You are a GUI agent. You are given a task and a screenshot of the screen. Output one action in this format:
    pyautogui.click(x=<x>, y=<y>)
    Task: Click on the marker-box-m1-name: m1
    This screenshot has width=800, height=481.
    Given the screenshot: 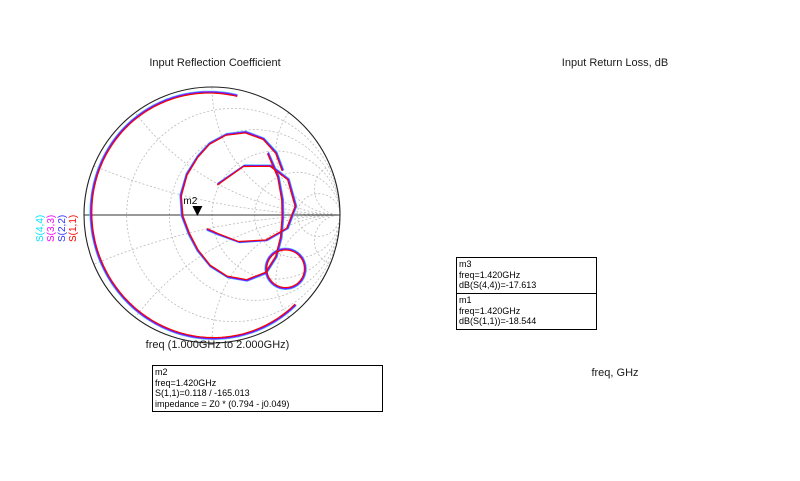 What is the action you would take?
    pyautogui.click(x=465, y=300)
    